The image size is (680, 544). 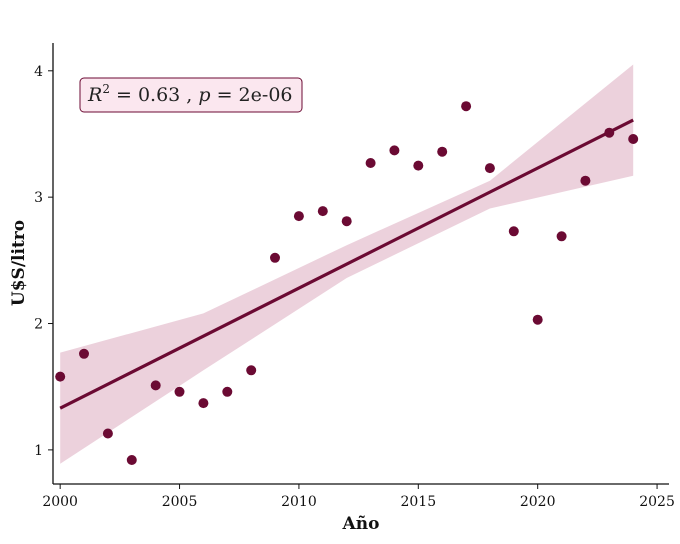 I want to click on r-squared-value: = 0.63 ,, so click(x=154, y=95).